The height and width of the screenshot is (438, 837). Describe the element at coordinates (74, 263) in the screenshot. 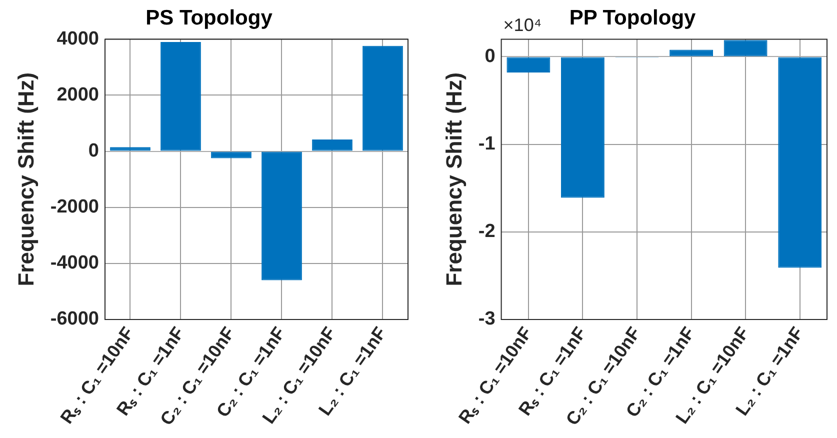

I see `y-tick-label: -4000` at that location.